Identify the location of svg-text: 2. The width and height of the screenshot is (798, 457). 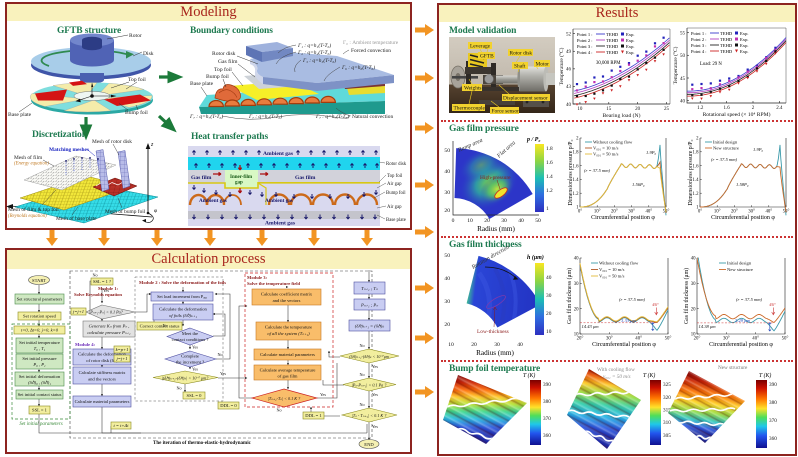
(753, 108).